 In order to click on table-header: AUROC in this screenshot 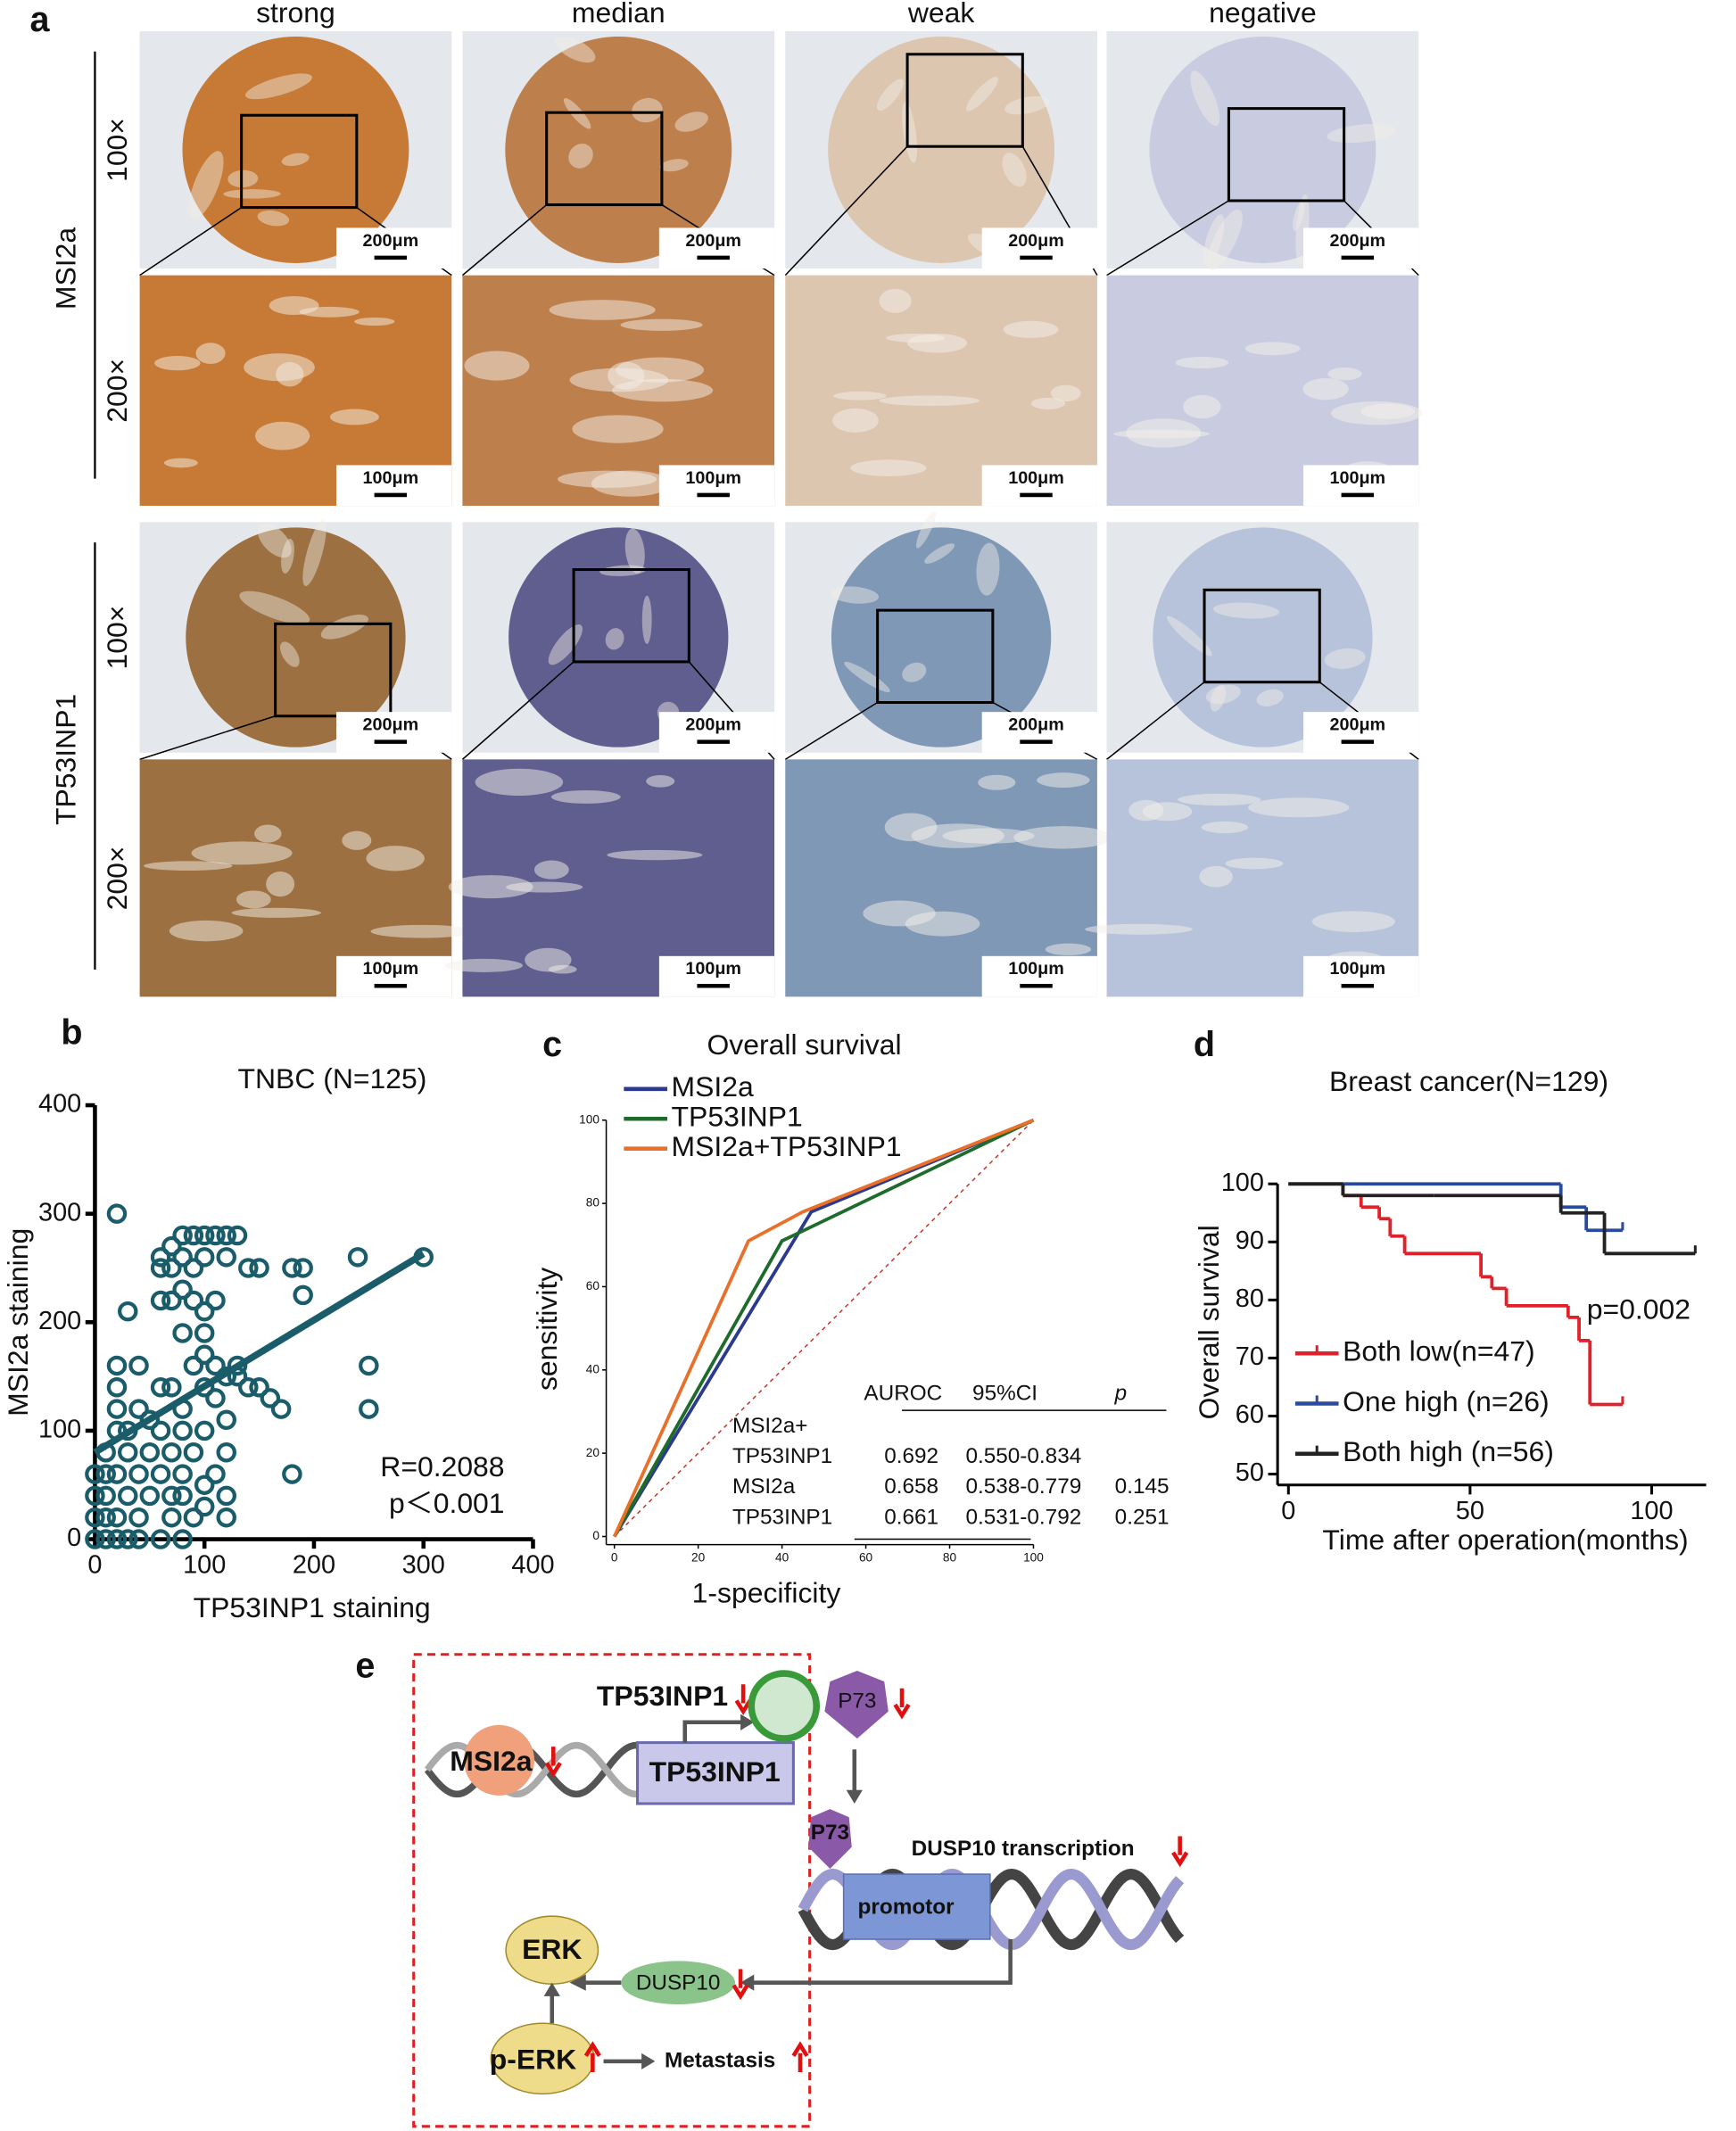, I will do `click(903, 1393)`.